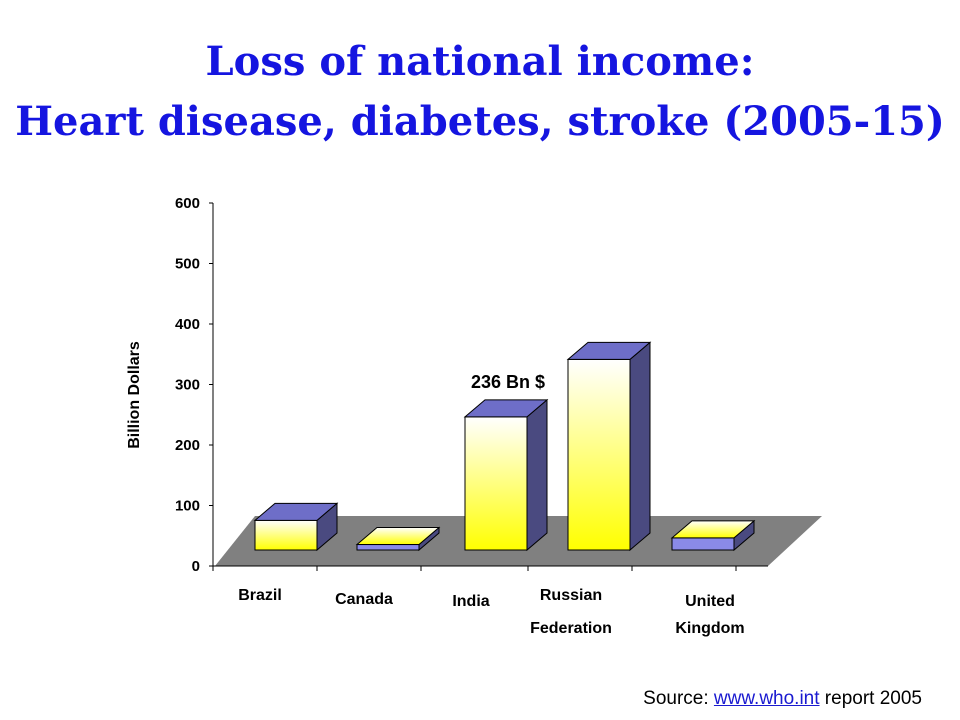 The height and width of the screenshot is (720, 960). Describe the element at coordinates (187, 385) in the screenshot. I see `y-tick-label: 300` at that location.